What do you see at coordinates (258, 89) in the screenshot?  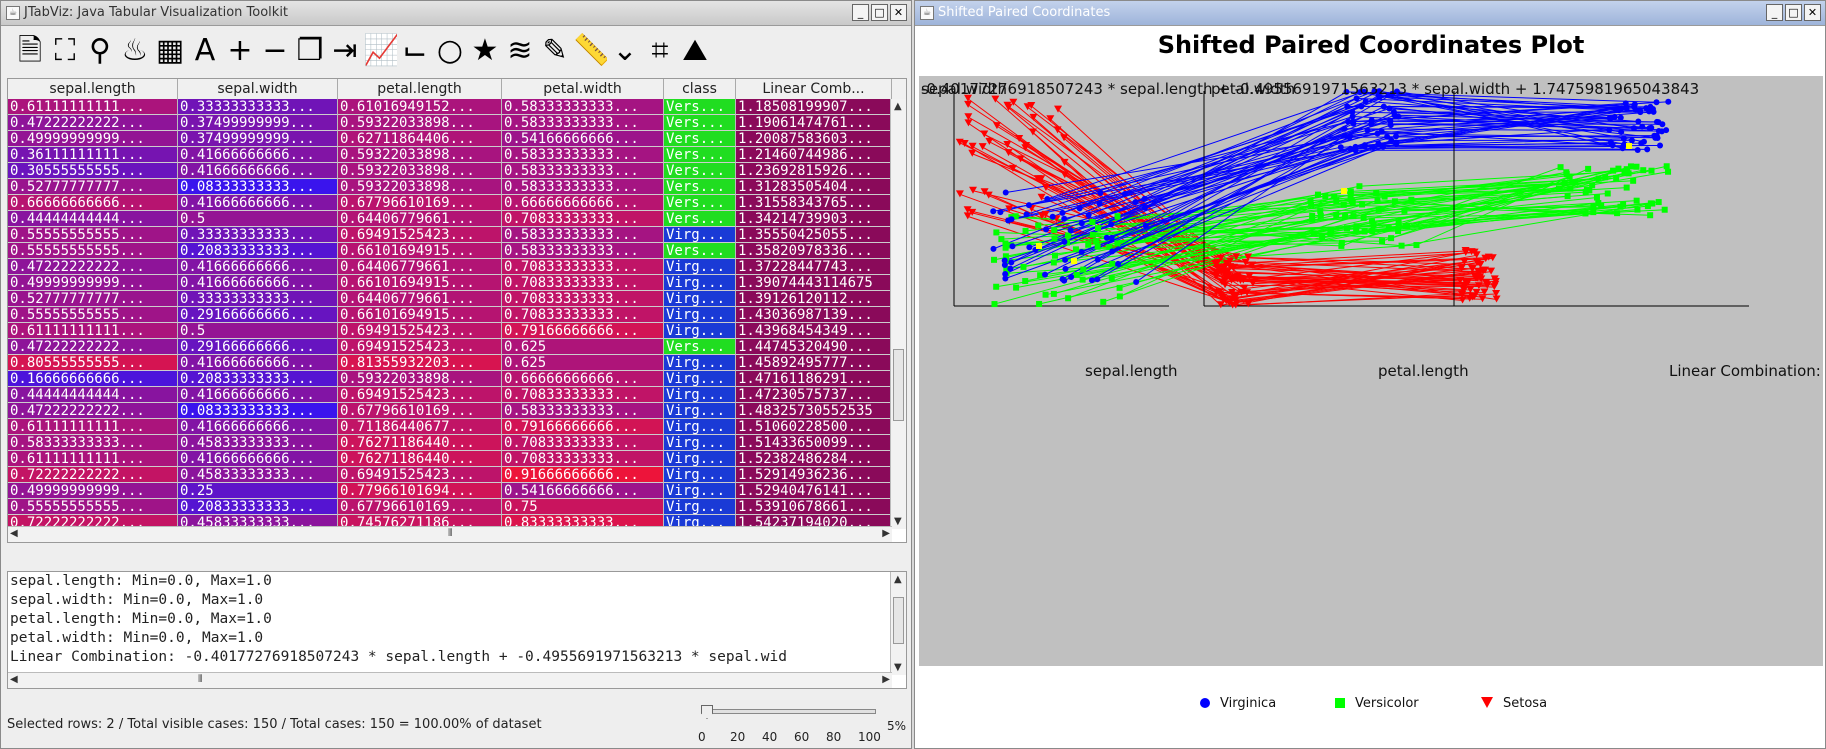 I see `column-header: sepal.width` at bounding box center [258, 89].